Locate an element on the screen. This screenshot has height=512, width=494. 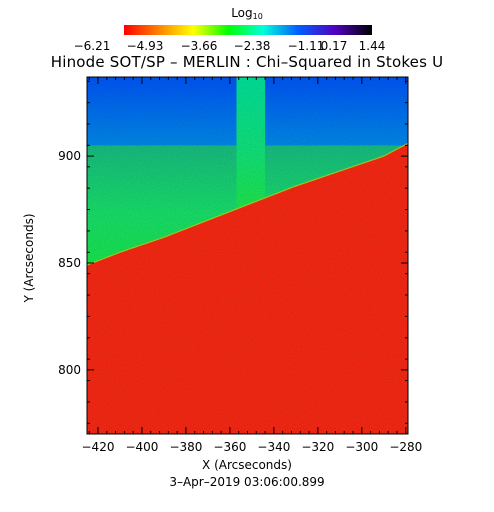
colorbar-tick-label: 0.17 is located at coordinates (334, 46).